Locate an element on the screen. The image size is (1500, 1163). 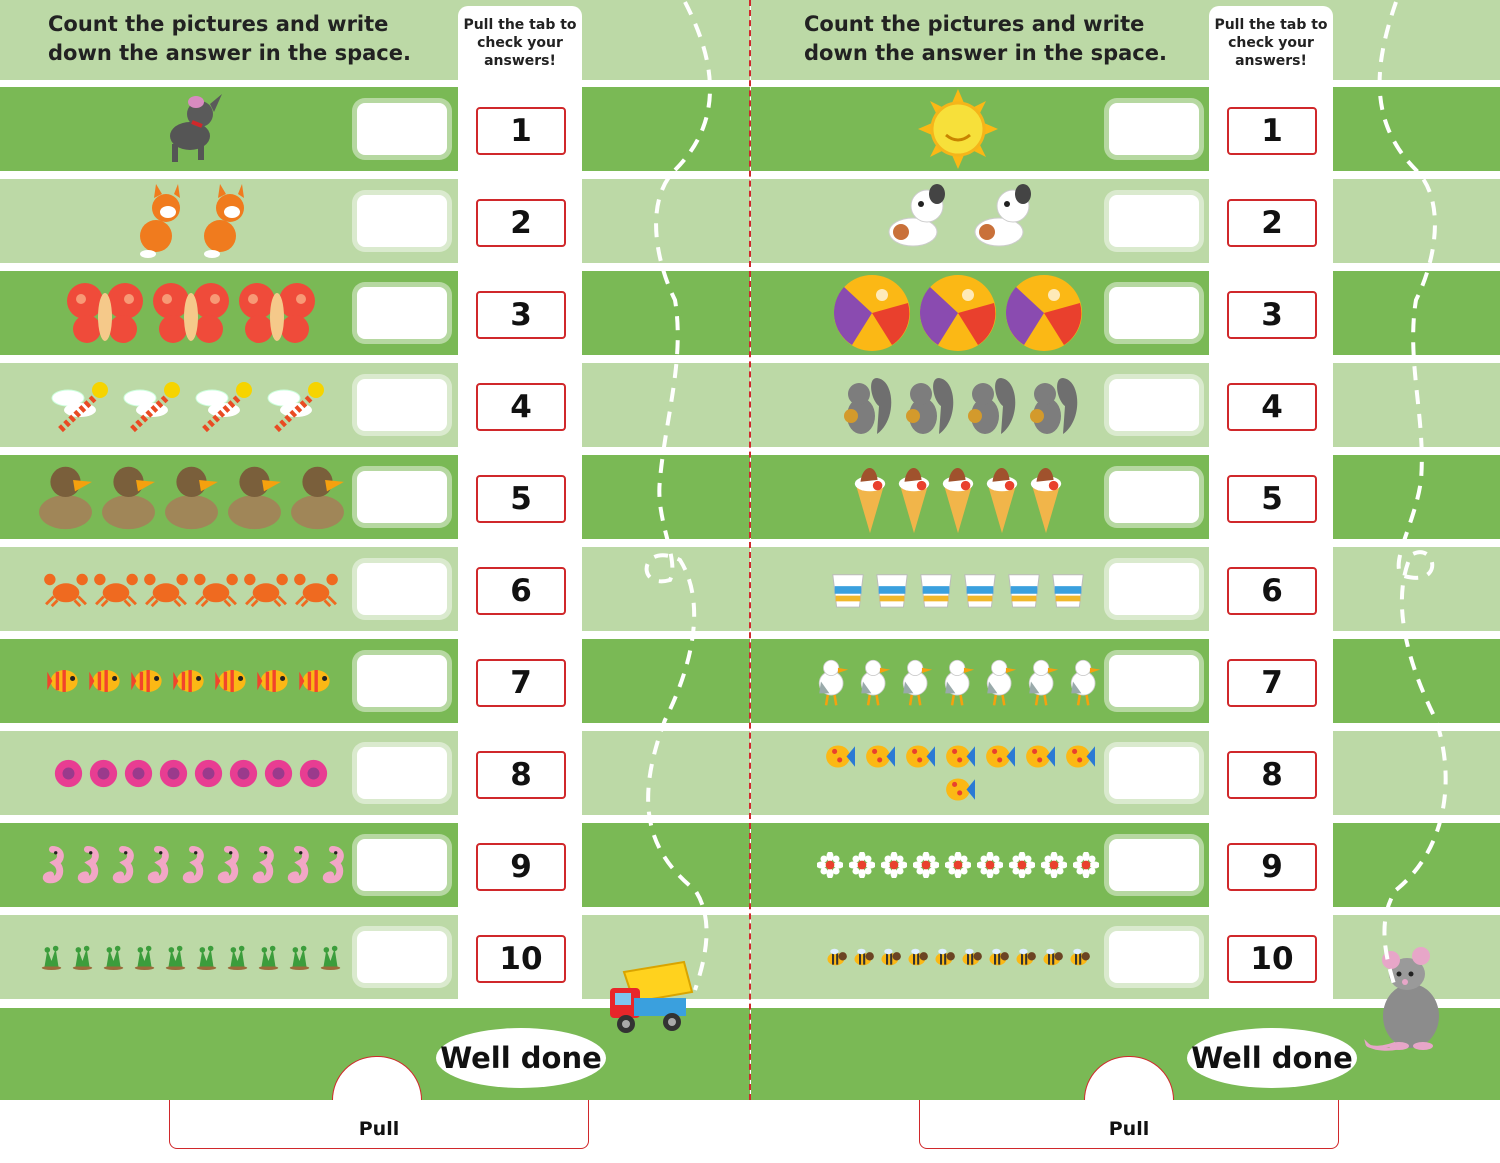
answer-number: 3 is located at coordinates (521, 315).